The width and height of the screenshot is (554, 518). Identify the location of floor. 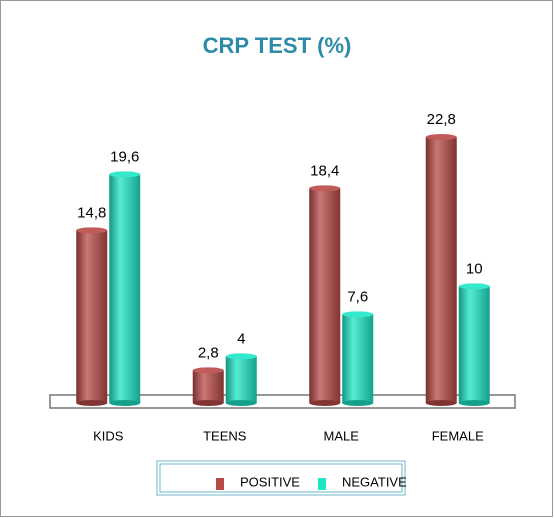
(282, 401).